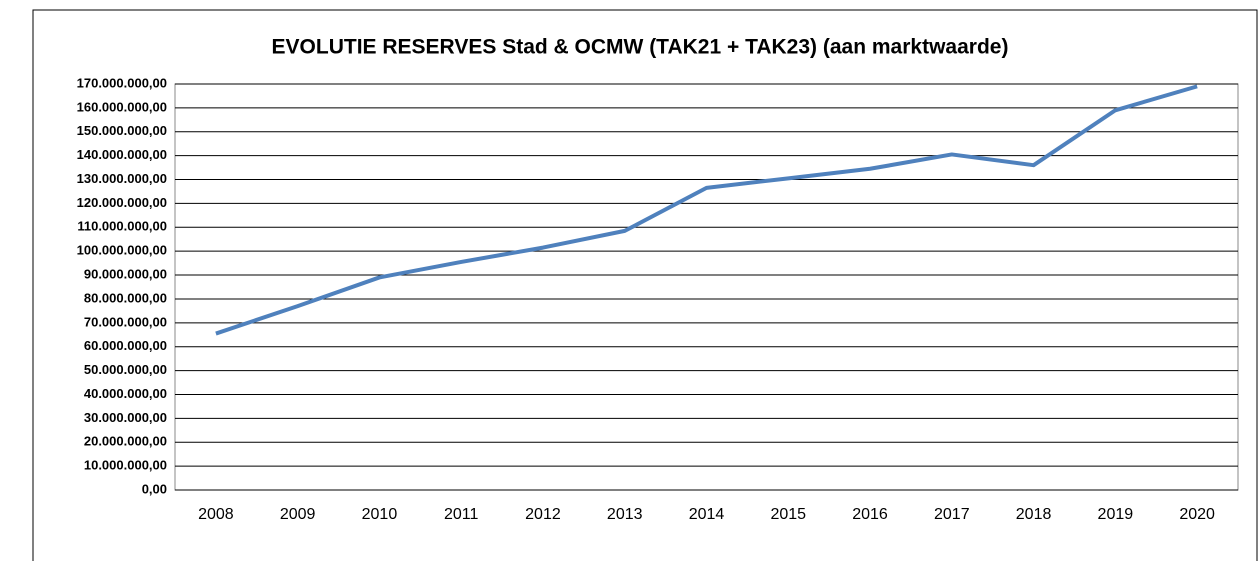 Image resolution: width=1259 pixels, height=561 pixels. I want to click on x-tick-label: 2010, so click(380, 514).